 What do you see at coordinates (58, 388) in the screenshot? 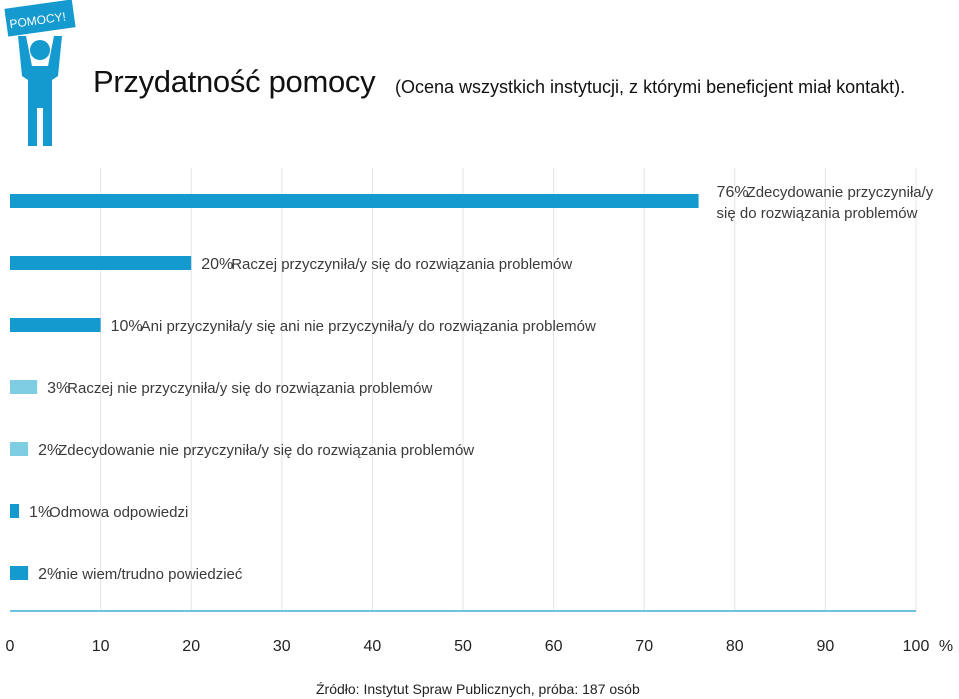
I see `bar-value-label: 3%` at bounding box center [58, 388].